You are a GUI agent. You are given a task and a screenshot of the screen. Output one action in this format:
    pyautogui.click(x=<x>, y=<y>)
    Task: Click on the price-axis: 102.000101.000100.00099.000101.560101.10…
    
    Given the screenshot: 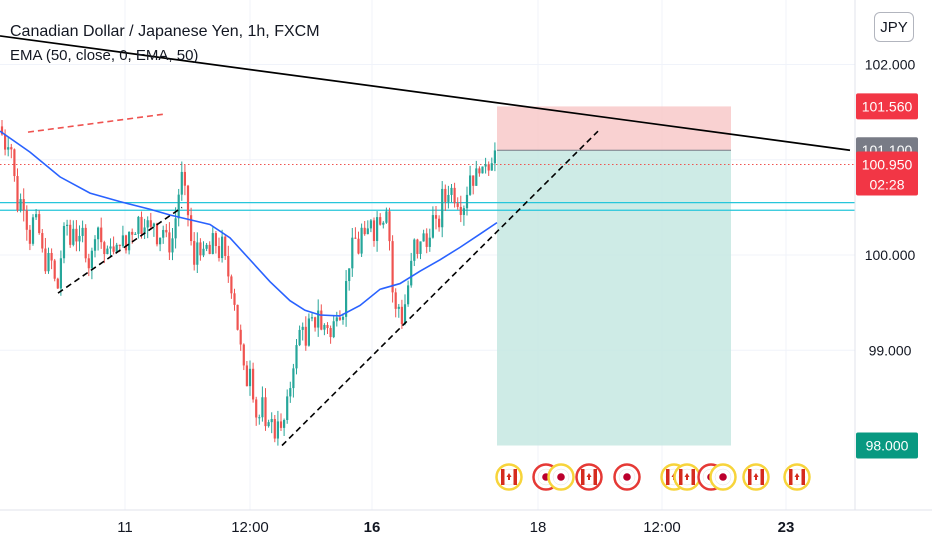 What is the action you would take?
    pyautogui.click(x=886, y=255)
    